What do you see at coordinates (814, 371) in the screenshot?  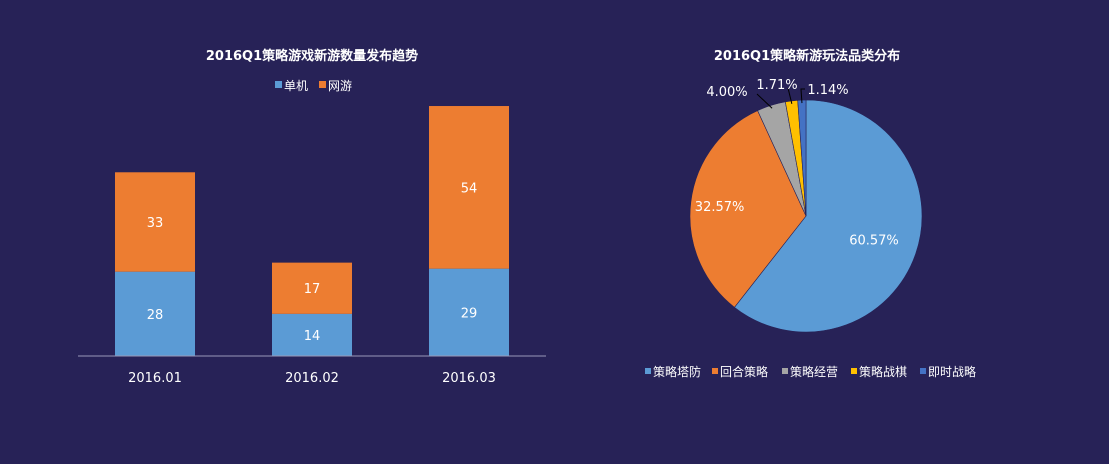 I see `legend-label: 策略经营` at bounding box center [814, 371].